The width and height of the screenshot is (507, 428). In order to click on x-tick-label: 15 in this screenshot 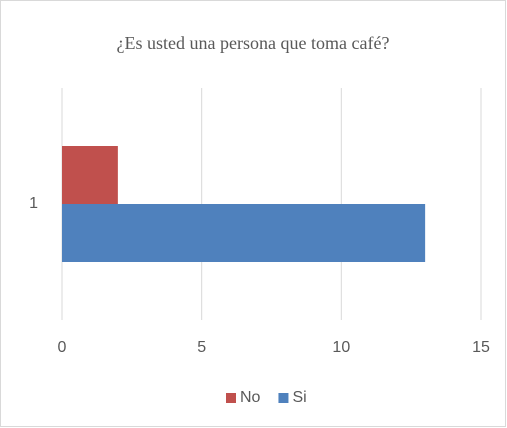, I will do `click(481, 347)`.